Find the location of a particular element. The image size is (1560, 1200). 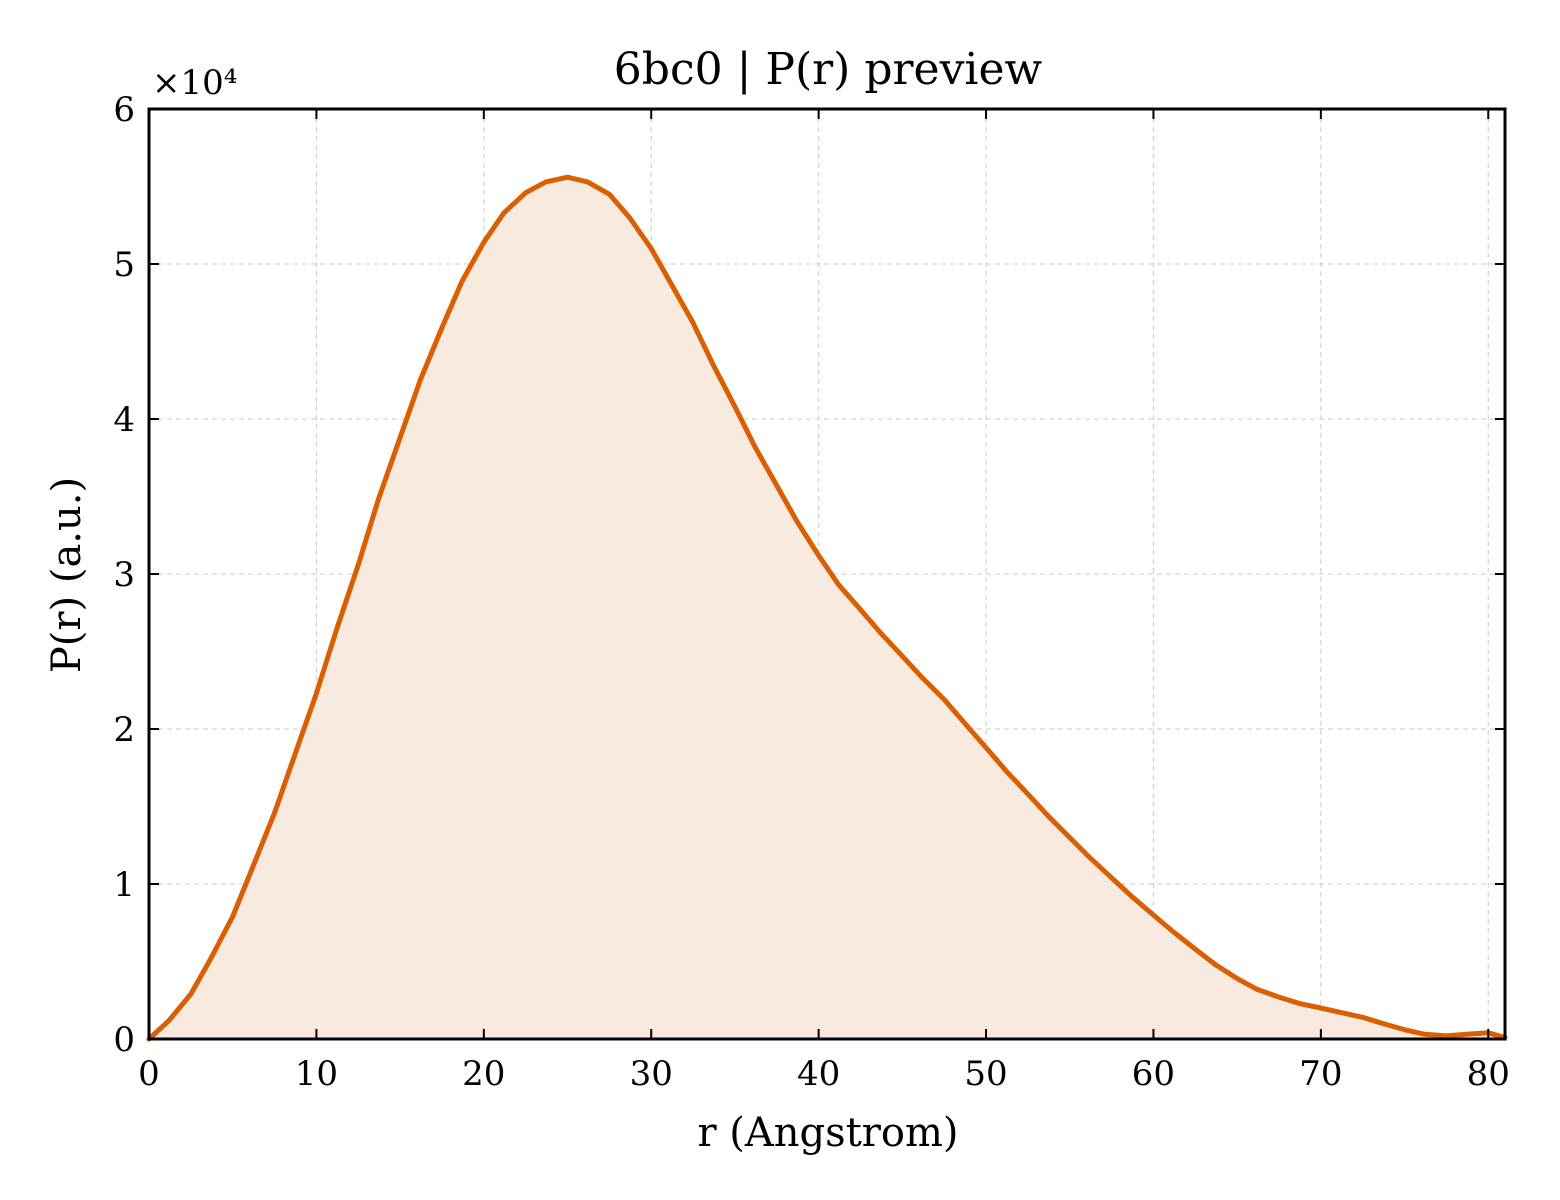

x-tick-label: 0 is located at coordinates (149, 1074).